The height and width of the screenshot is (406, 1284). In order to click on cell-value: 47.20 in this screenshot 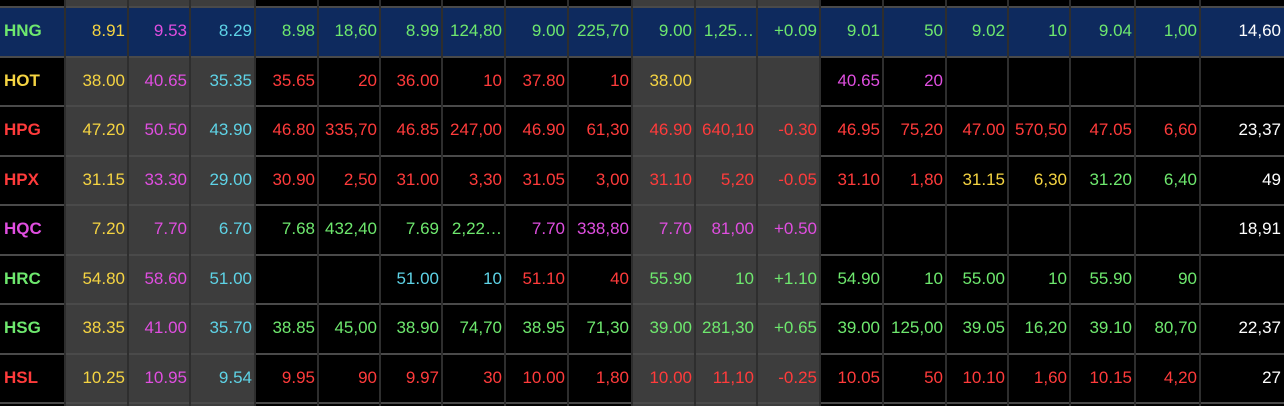, I will do `click(103, 129)`.